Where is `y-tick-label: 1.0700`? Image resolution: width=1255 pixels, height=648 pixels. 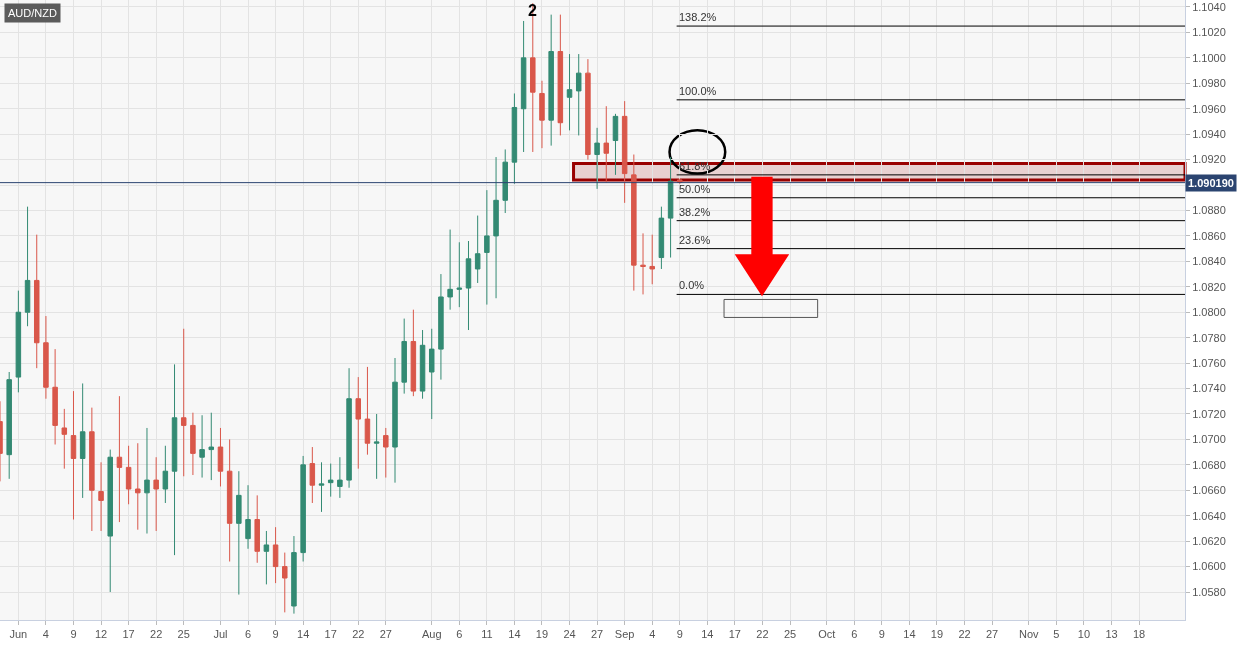
y-tick-label: 1.0700 is located at coordinates (1209, 439).